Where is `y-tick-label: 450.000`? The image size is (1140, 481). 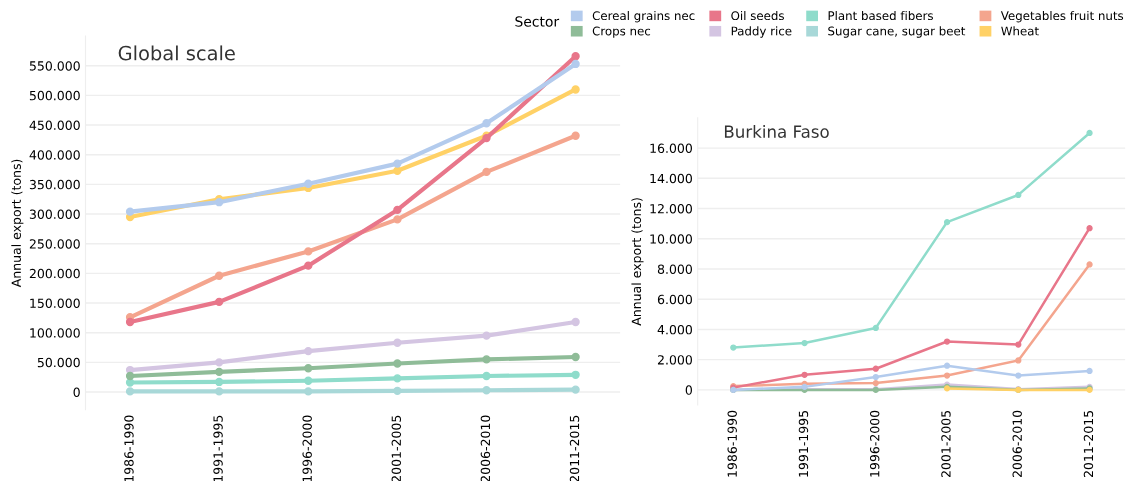
y-tick-label: 450.000 is located at coordinates (54, 125).